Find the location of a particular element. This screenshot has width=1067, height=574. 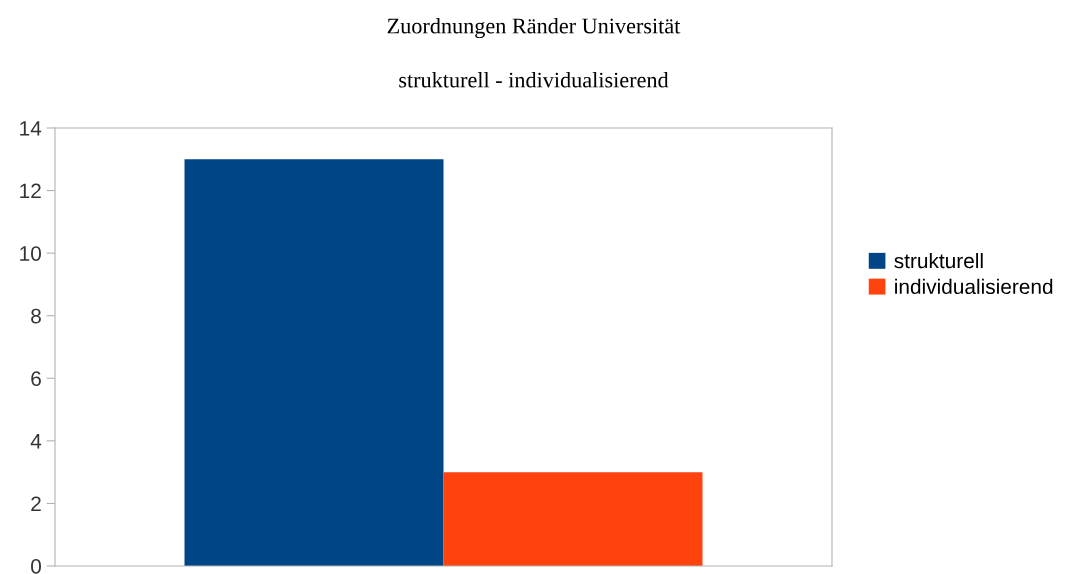

legend-label: individualisierend is located at coordinates (974, 286).